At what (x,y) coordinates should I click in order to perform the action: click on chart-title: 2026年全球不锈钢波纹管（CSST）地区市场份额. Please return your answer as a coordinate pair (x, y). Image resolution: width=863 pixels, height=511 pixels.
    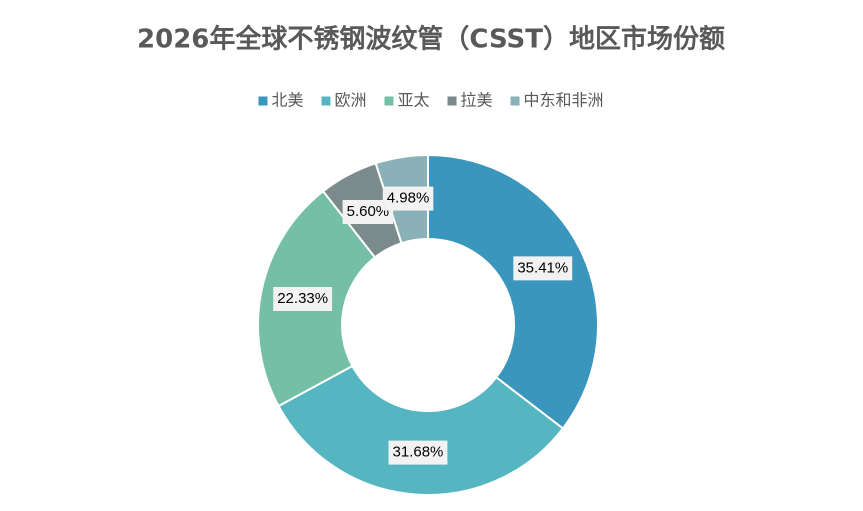
    Looking at the image, I should click on (431, 39).